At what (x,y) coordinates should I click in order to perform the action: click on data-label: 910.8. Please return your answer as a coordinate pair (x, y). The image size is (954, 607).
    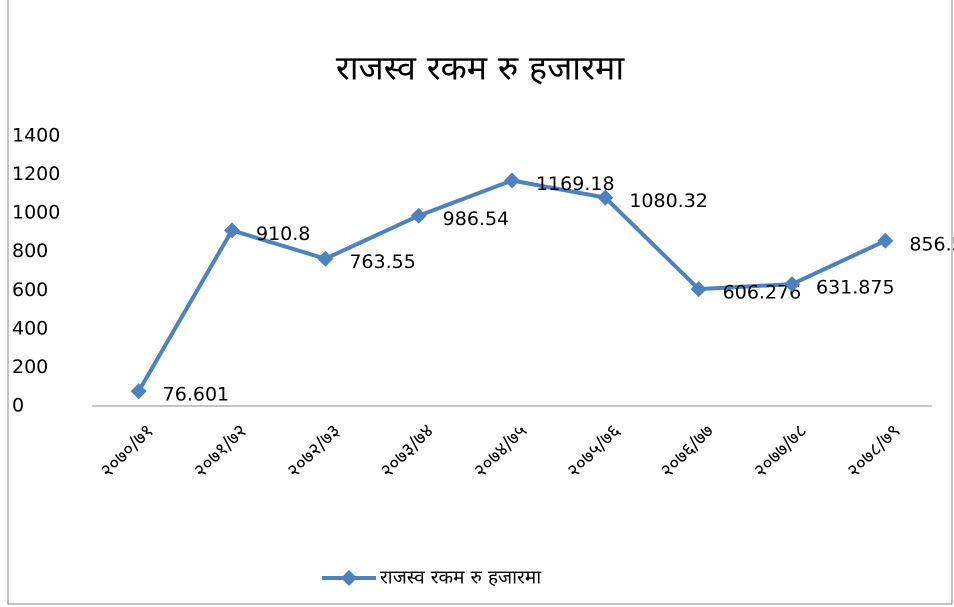
    Looking at the image, I should click on (283, 234).